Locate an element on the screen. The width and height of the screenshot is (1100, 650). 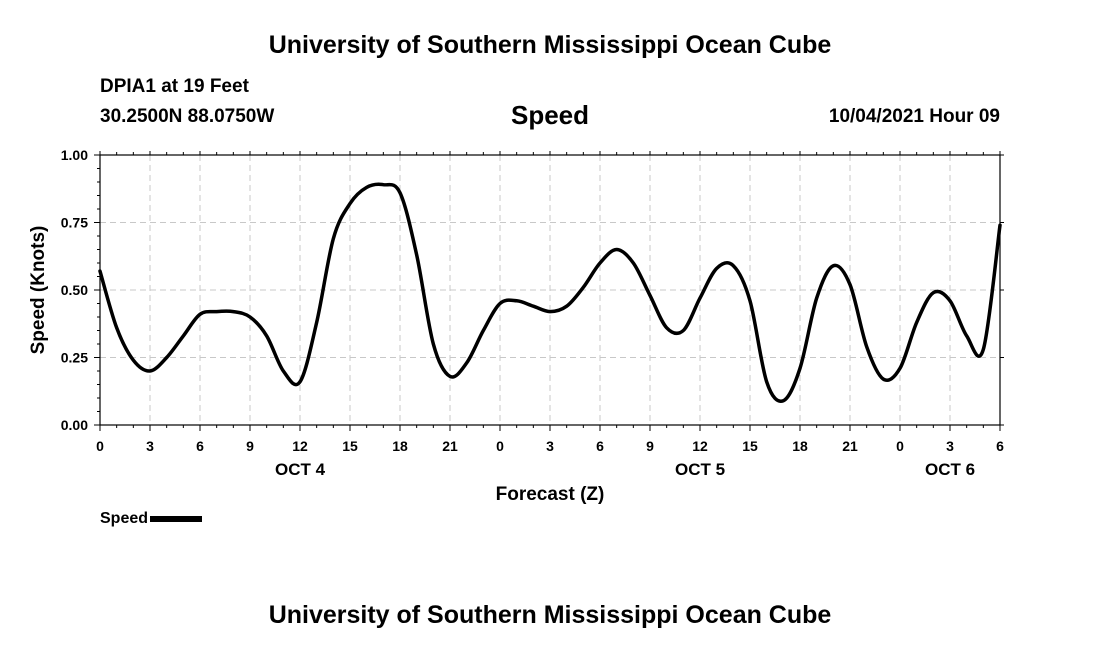
y-tick-label: 0.75 is located at coordinates (74, 223).